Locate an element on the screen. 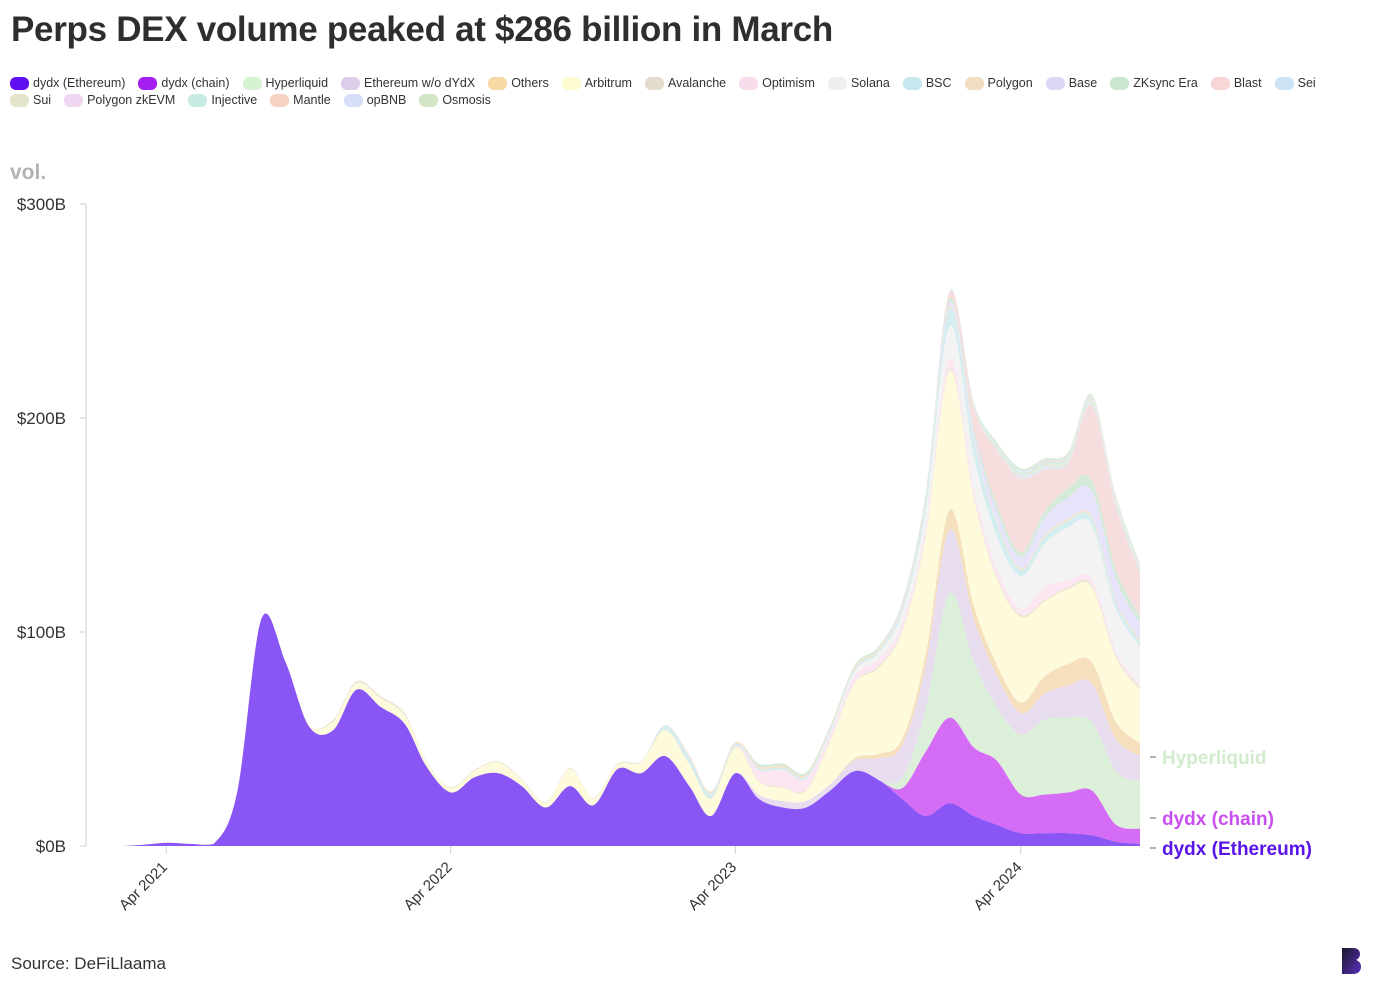  y-tick-label: $0B is located at coordinates (51, 846).